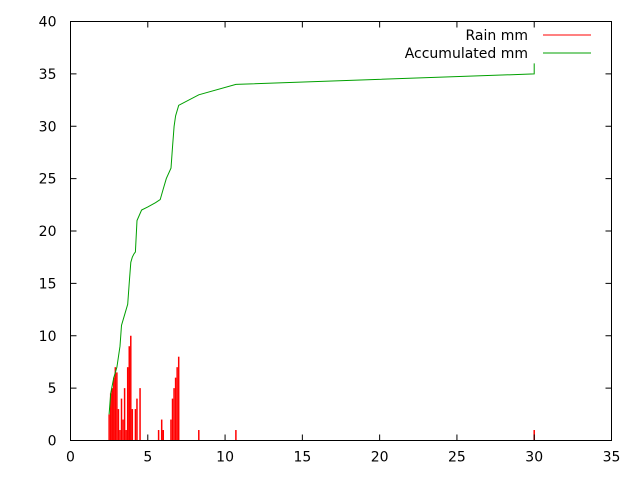  I want to click on y-tick-label: 25, so click(48, 180).